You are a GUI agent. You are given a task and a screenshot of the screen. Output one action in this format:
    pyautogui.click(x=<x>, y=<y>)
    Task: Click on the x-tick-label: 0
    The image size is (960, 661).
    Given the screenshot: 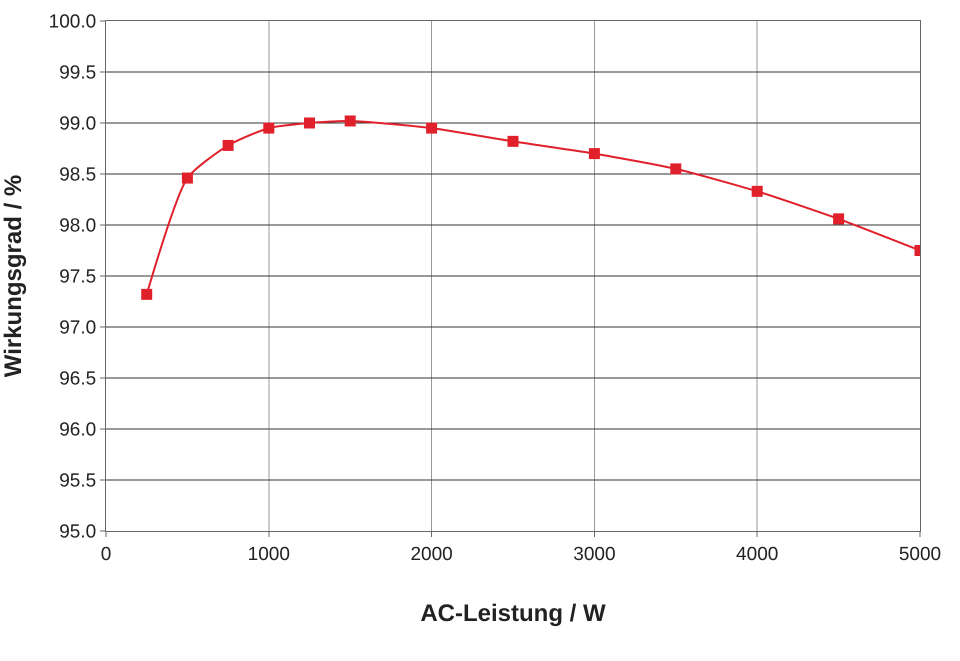 What is the action you would take?
    pyautogui.click(x=106, y=554)
    